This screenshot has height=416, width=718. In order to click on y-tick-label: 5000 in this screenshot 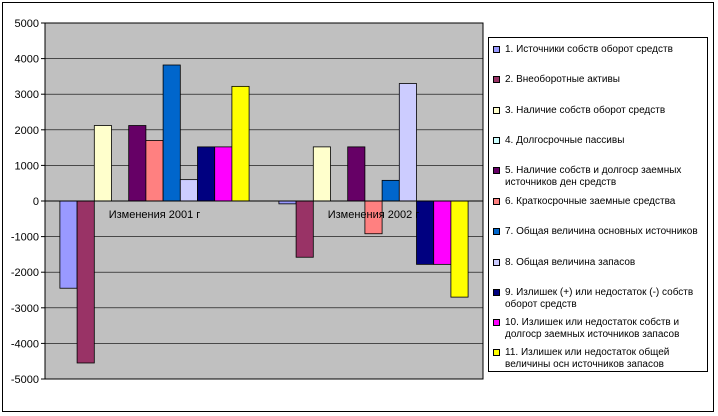, I will do `click(27, 24)`.